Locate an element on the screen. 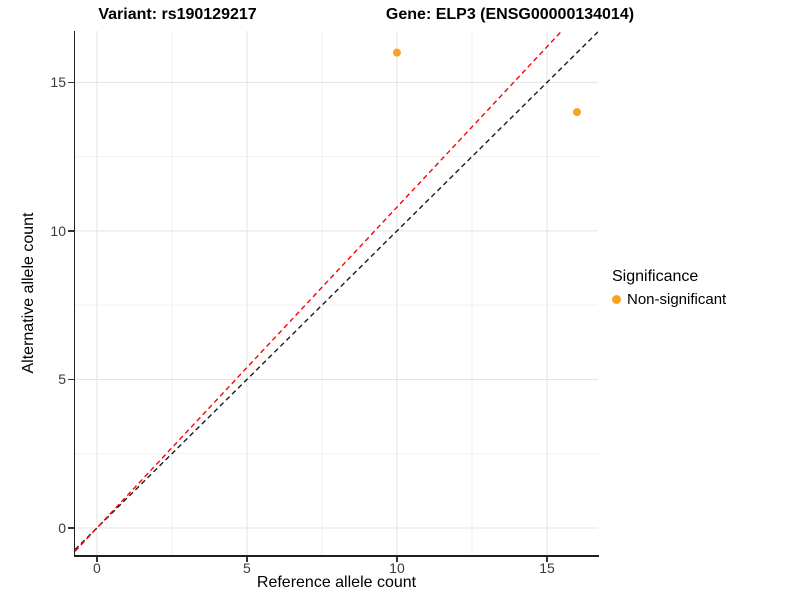  y-axis-line is located at coordinates (74, 294).